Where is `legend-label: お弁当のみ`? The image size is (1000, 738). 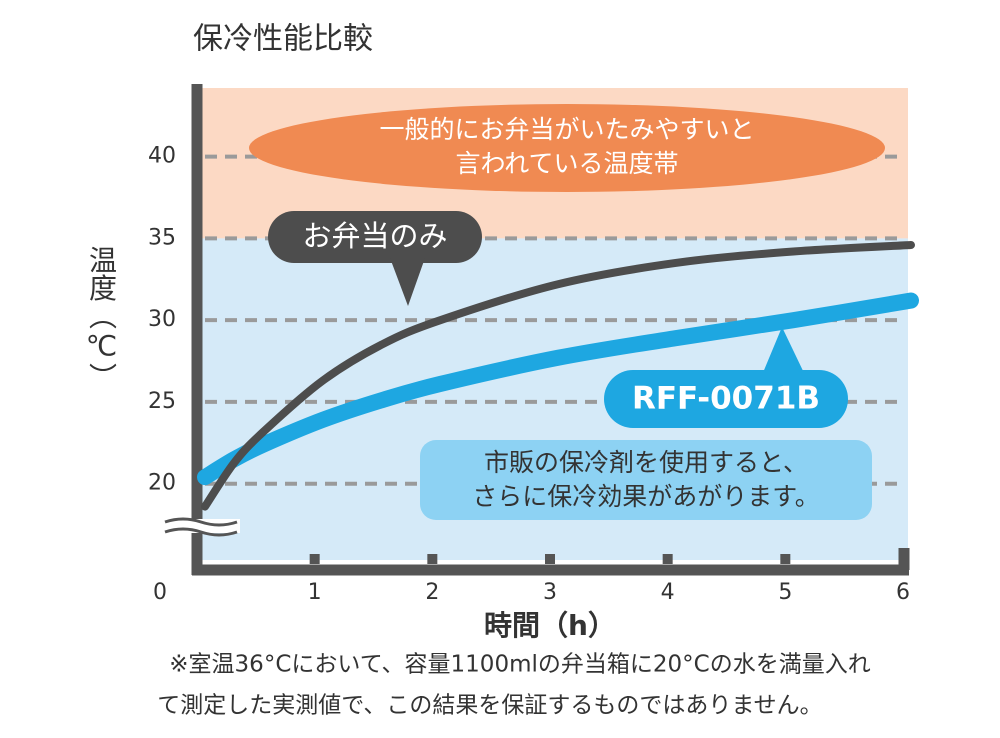
legend-label: お弁当のみ is located at coordinates (374, 236).